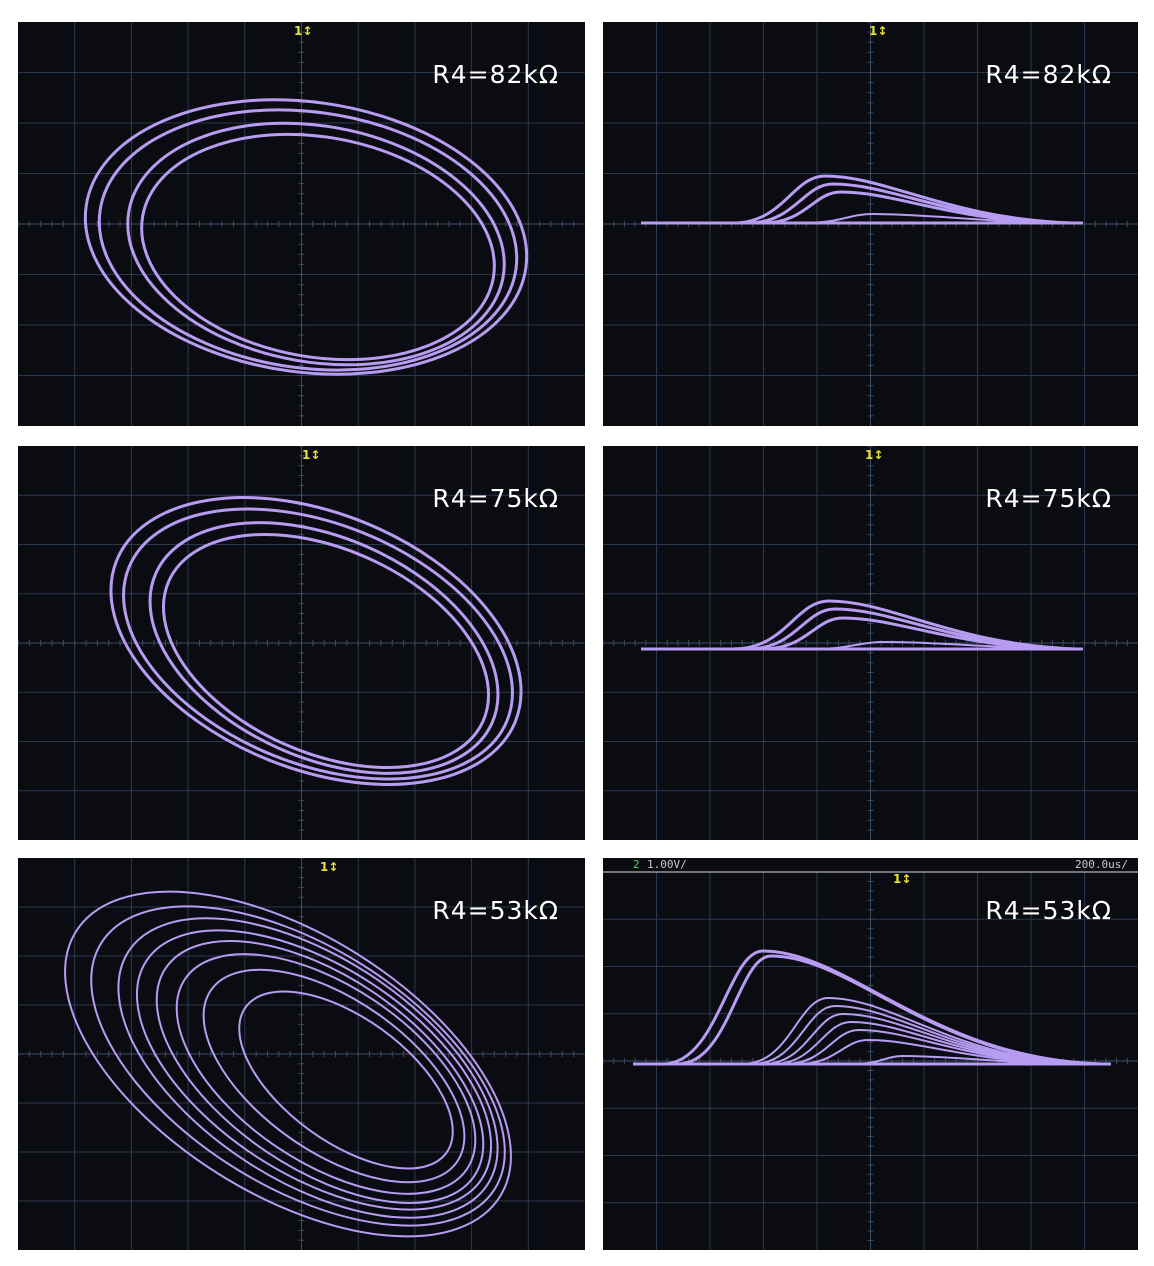 This screenshot has width=1154, height=1266. I want to click on scope-panel-time-82: 1↕ R4=82kΩ, so click(870, 224).